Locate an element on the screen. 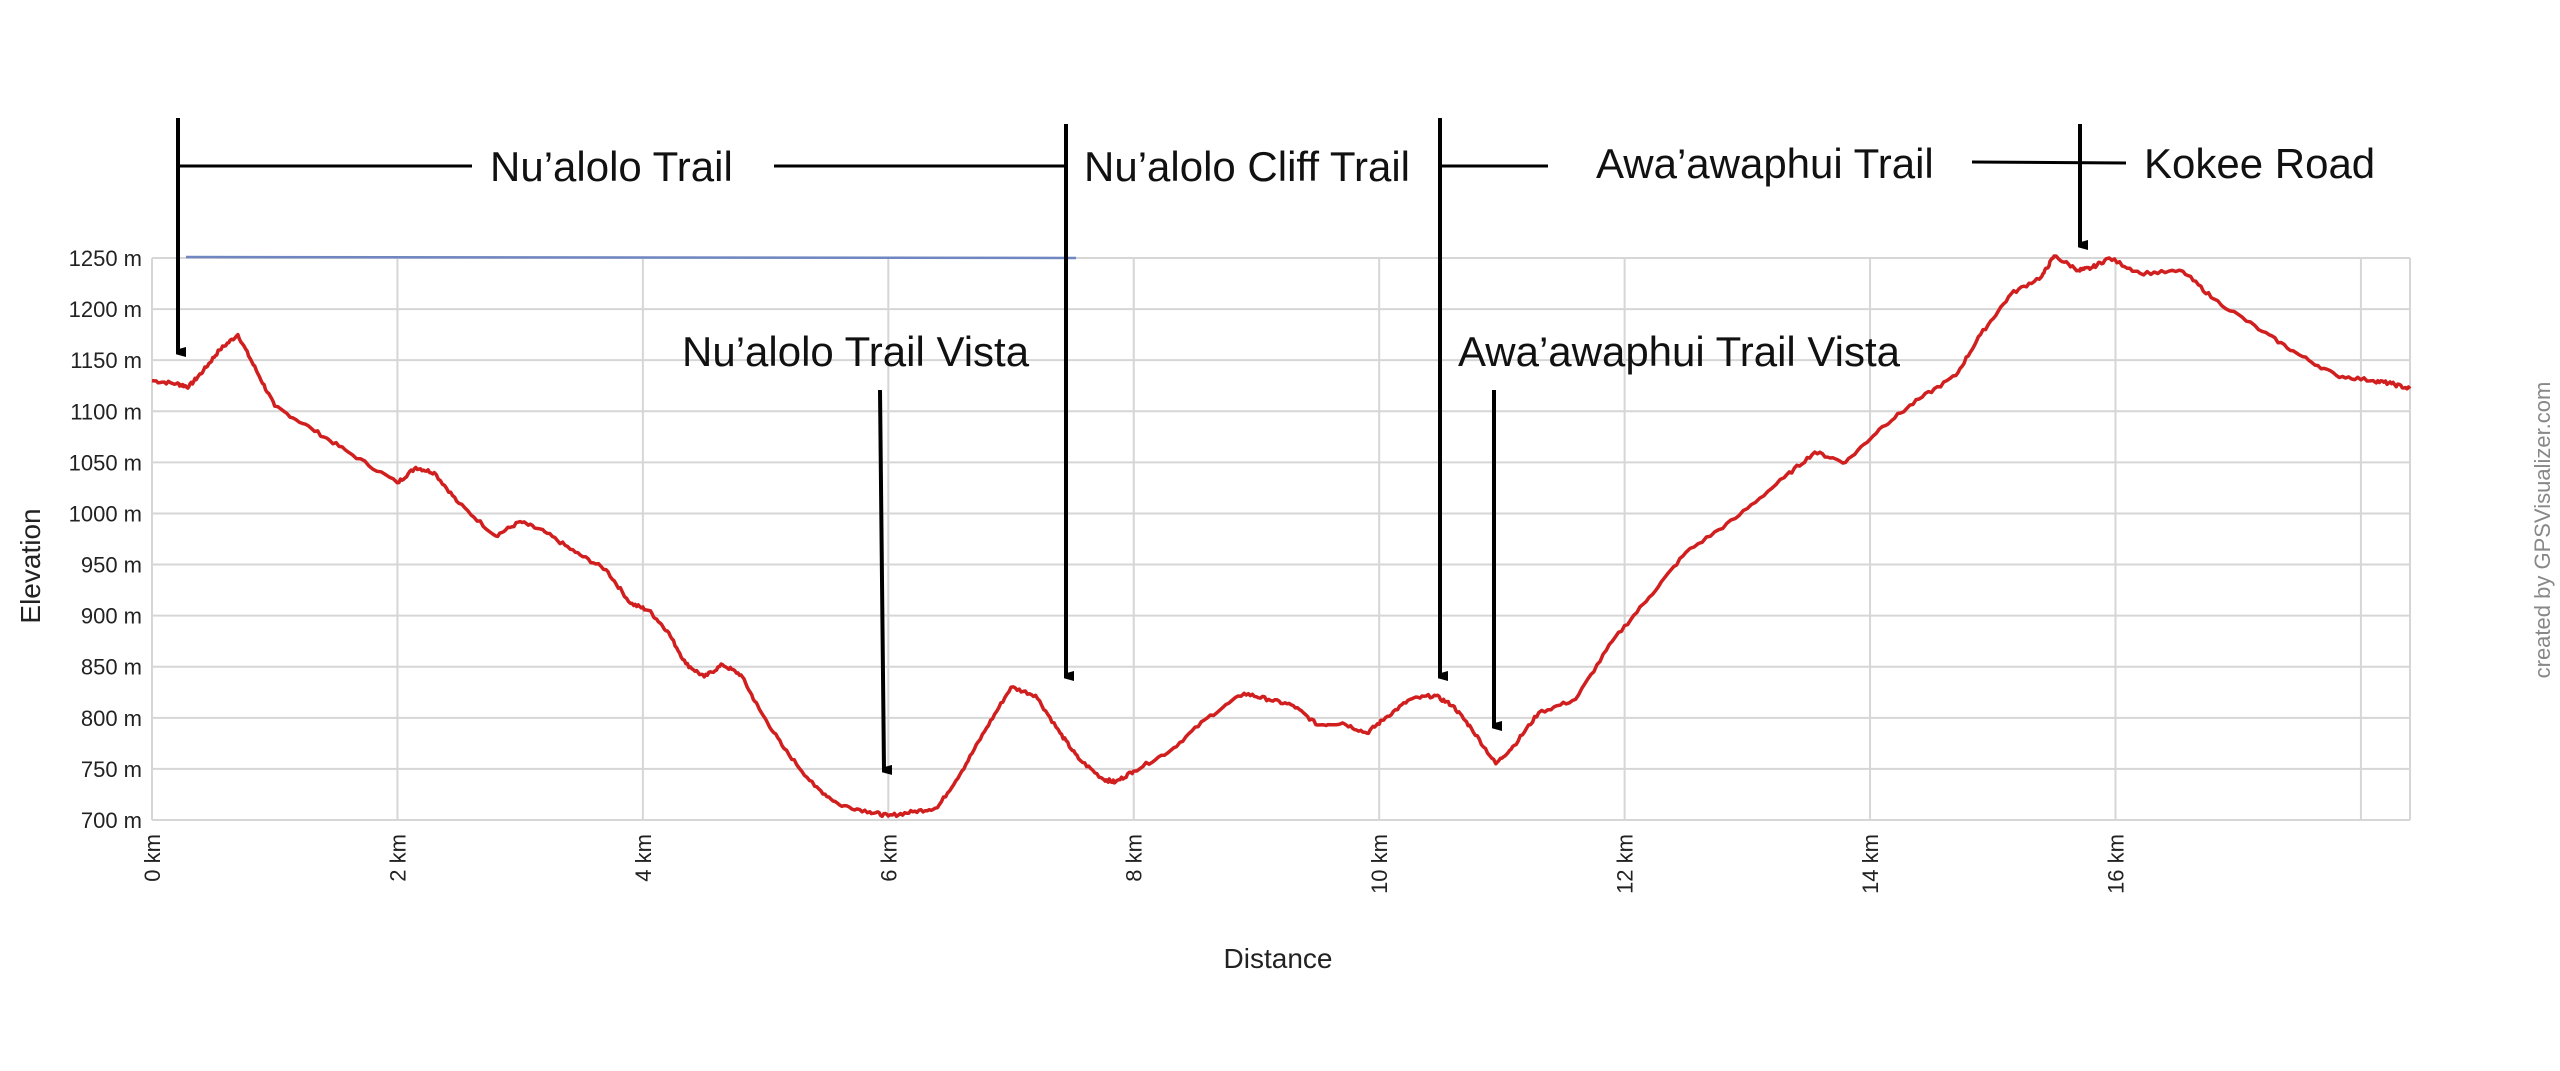 This screenshot has height=1071, width=2560. annotation-kokee-road: Kokee Road is located at coordinates (2259, 163).